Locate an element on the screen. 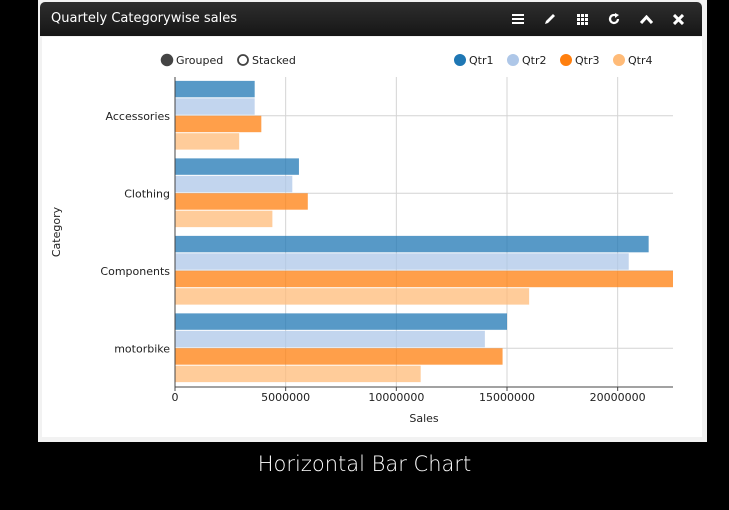 The width and height of the screenshot is (729, 510). stacked-radio is located at coordinates (243, 60).